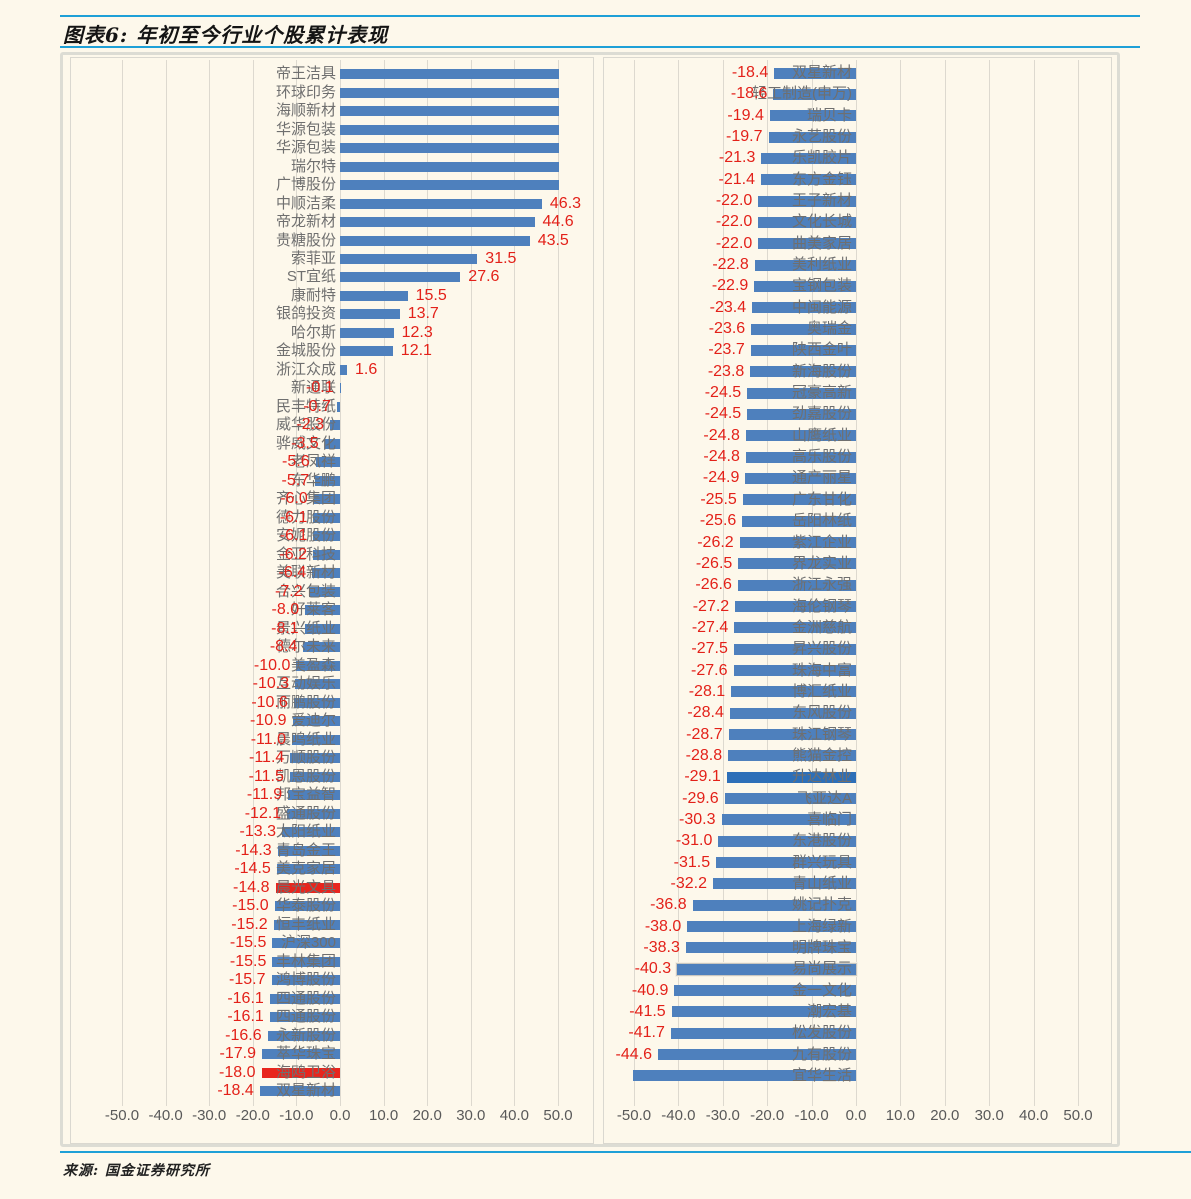 The width and height of the screenshot is (1191, 1199). What do you see at coordinates (650, 990) in the screenshot?
I see `value-label: -40.9` at bounding box center [650, 990].